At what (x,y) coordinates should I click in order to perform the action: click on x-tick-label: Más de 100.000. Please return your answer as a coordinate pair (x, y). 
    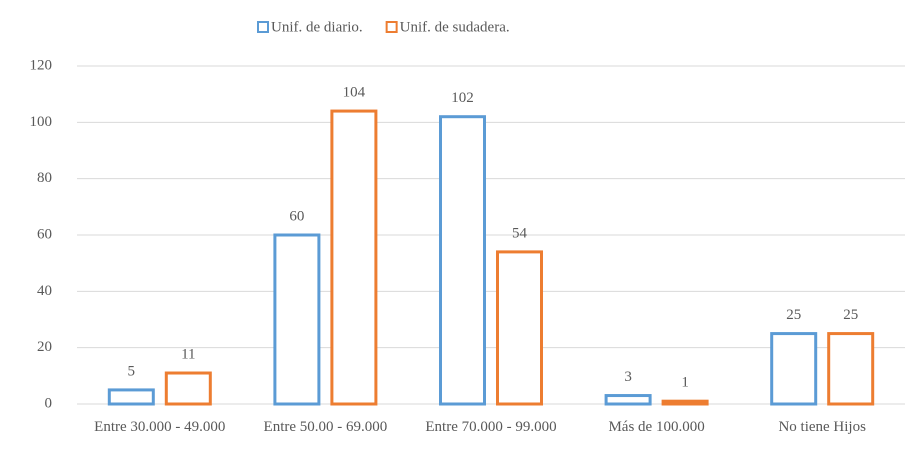
    Looking at the image, I should click on (656, 427).